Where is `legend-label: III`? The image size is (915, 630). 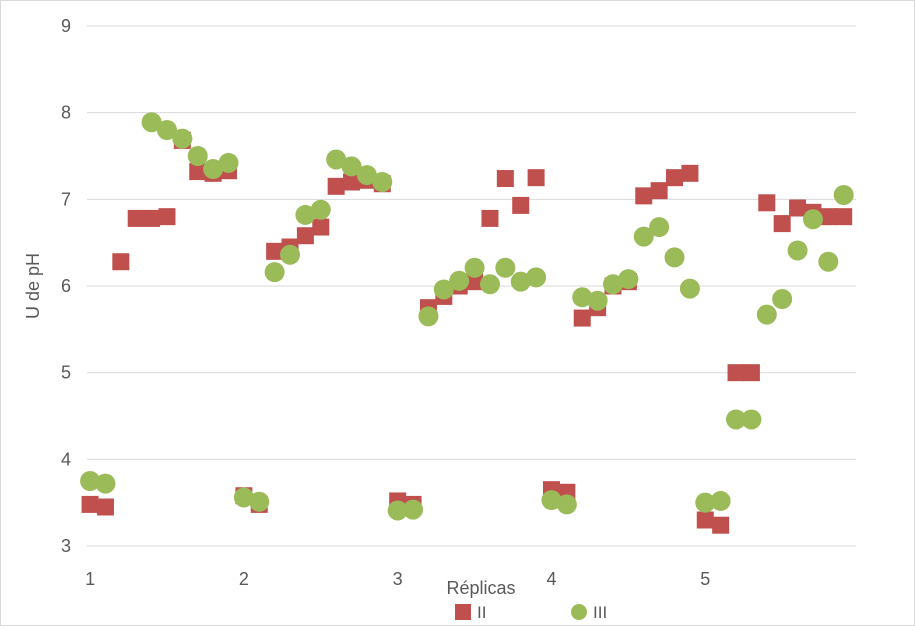 legend-label: III is located at coordinates (600, 612).